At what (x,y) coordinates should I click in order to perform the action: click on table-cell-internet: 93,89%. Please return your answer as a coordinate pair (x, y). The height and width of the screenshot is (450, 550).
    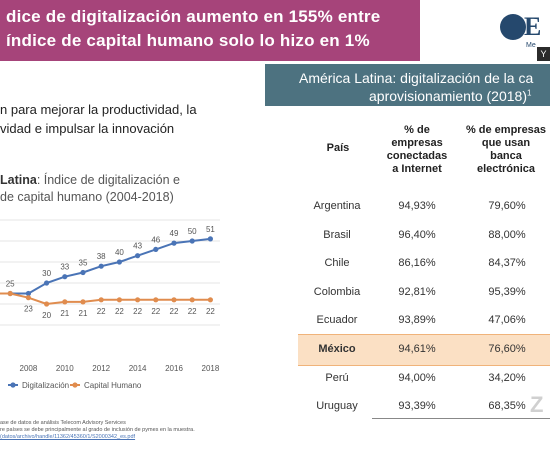
    Looking at the image, I should click on (417, 320).